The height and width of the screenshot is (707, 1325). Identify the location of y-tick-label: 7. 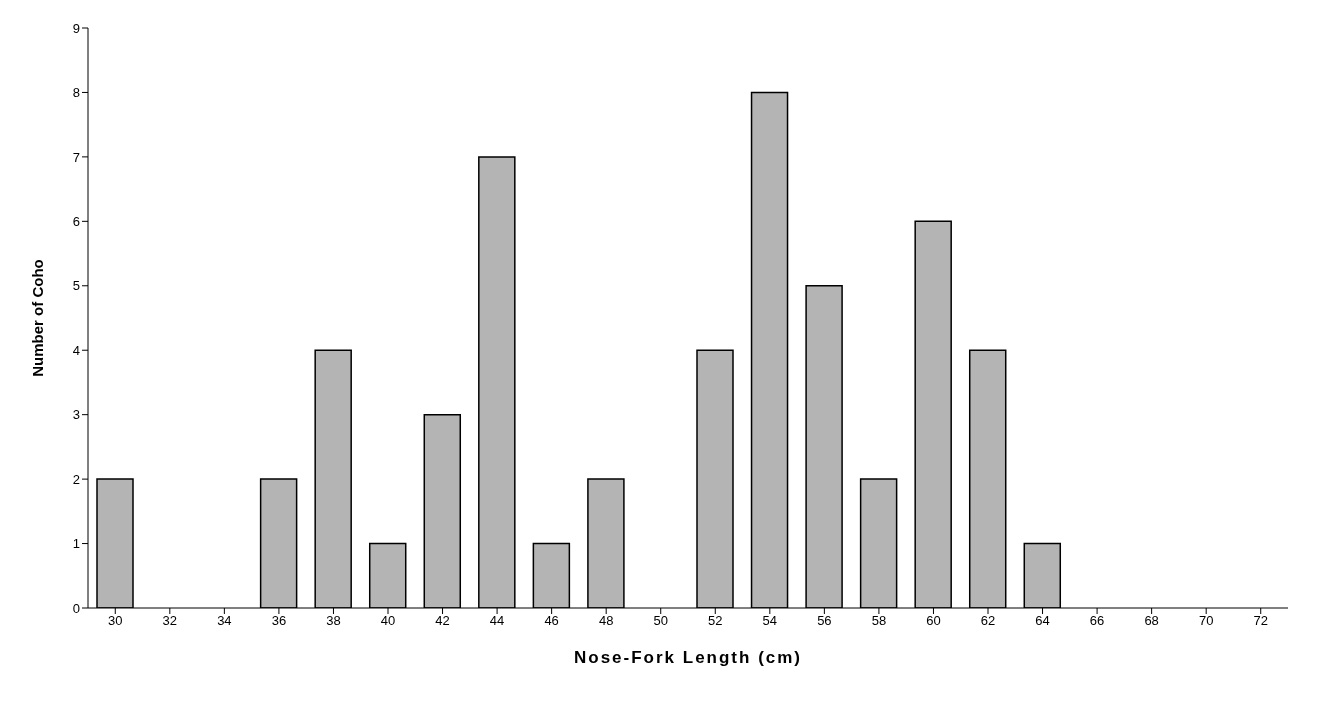
(76, 157).